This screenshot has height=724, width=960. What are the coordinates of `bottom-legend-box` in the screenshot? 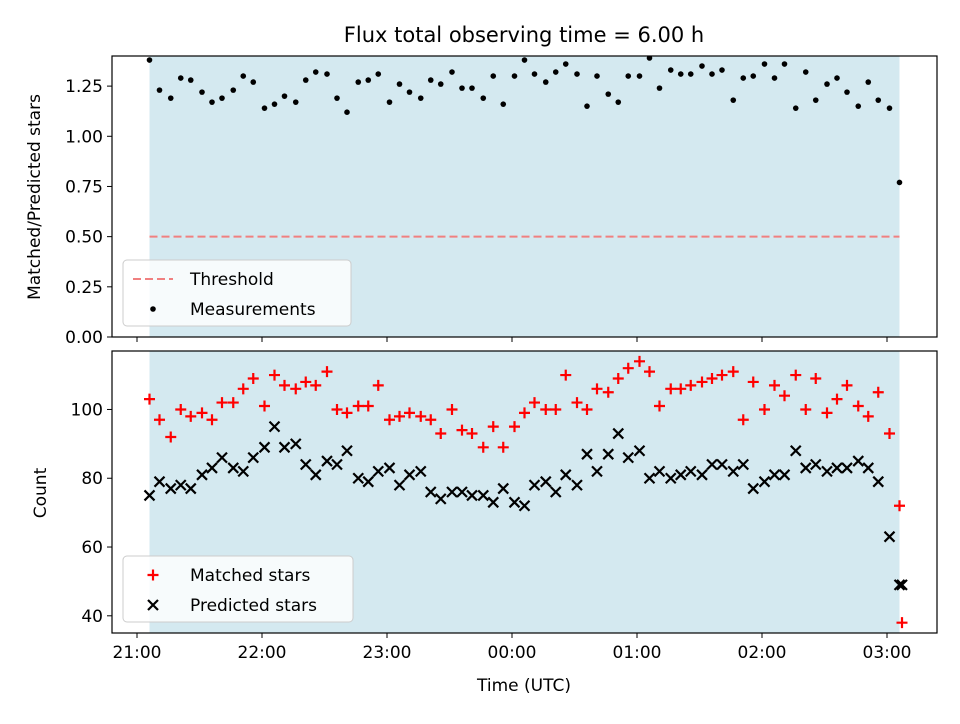 It's located at (238, 589).